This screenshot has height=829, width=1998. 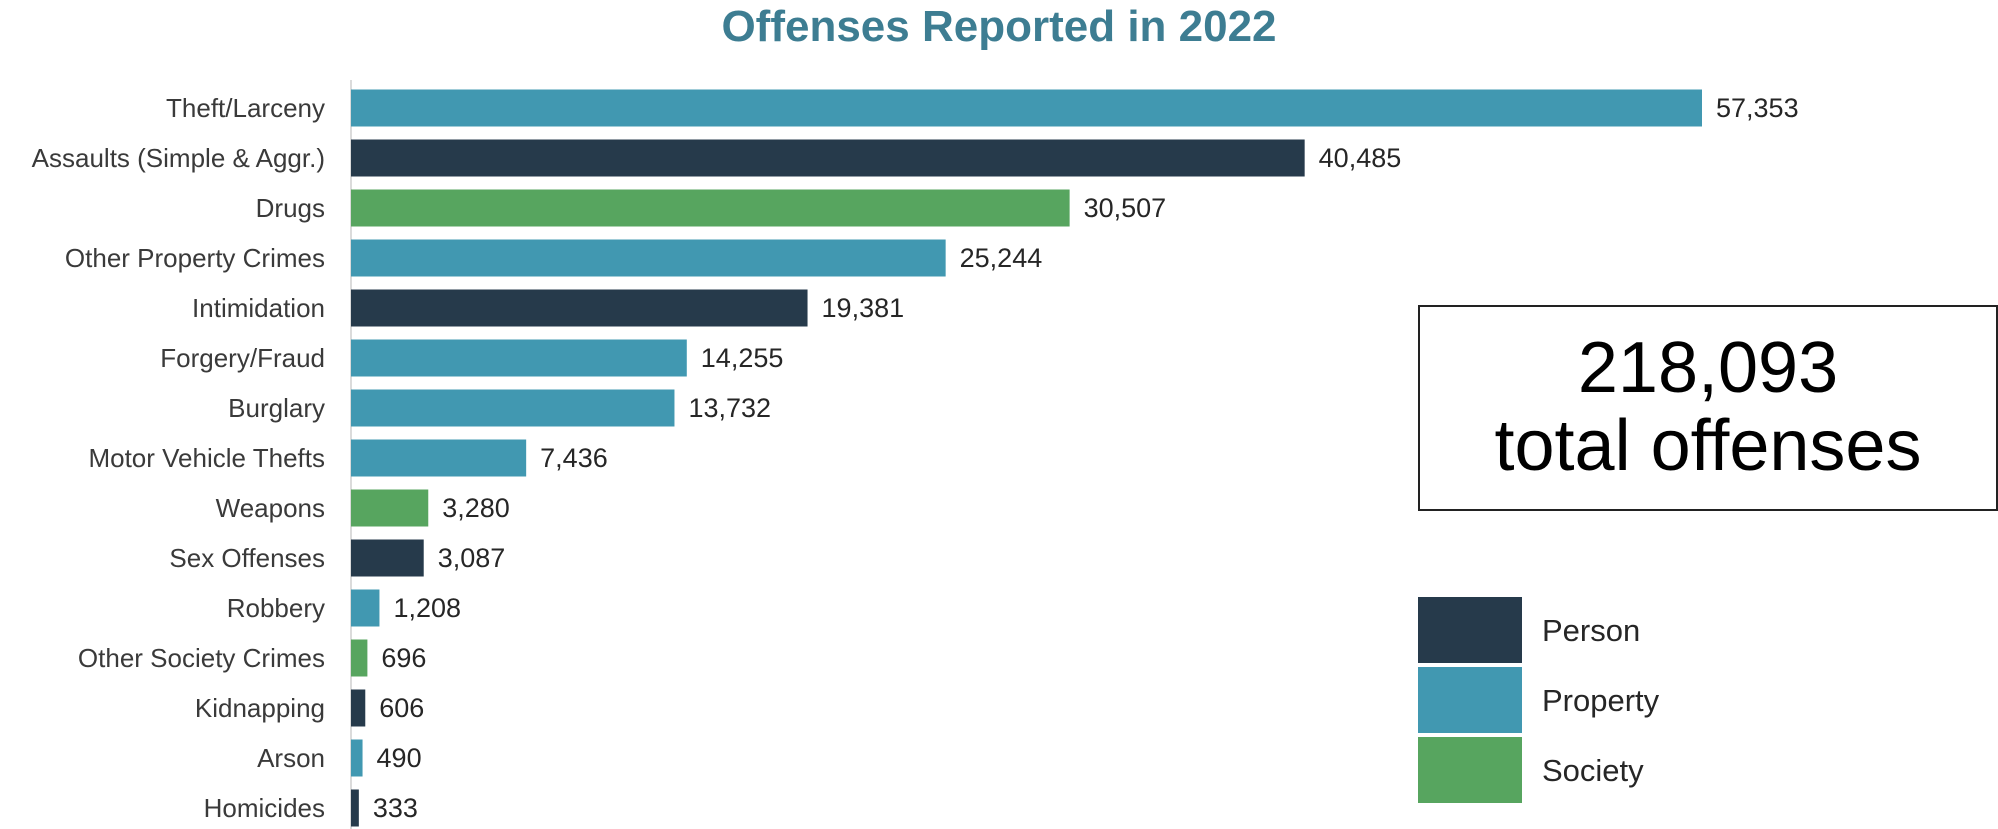 I want to click on total-offenses-label: total offenses, so click(x=1708, y=446).